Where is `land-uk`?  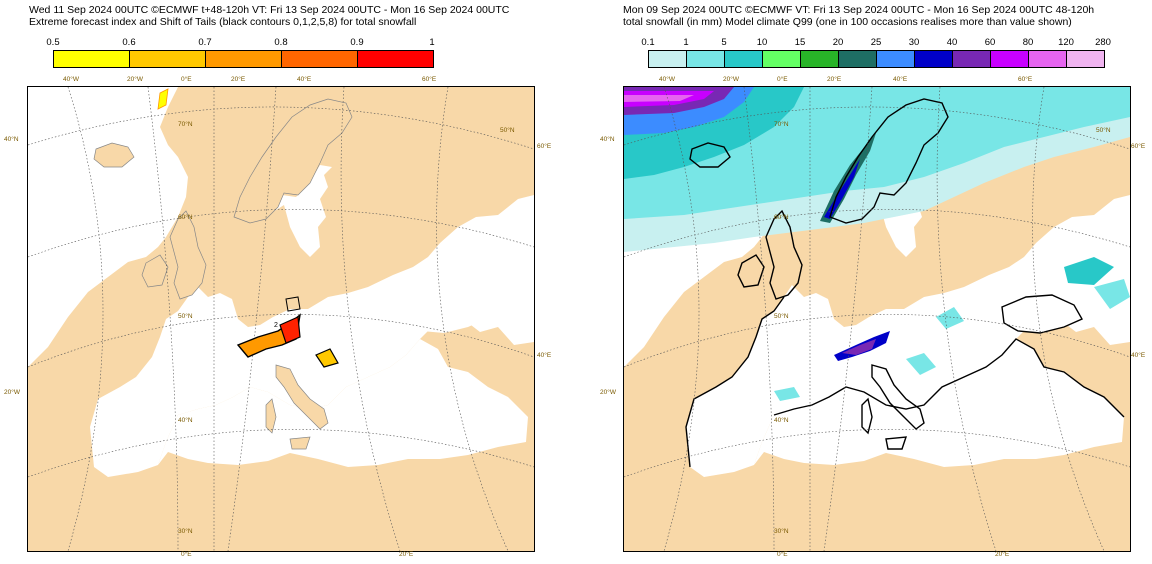
land-uk is located at coordinates (188, 255).